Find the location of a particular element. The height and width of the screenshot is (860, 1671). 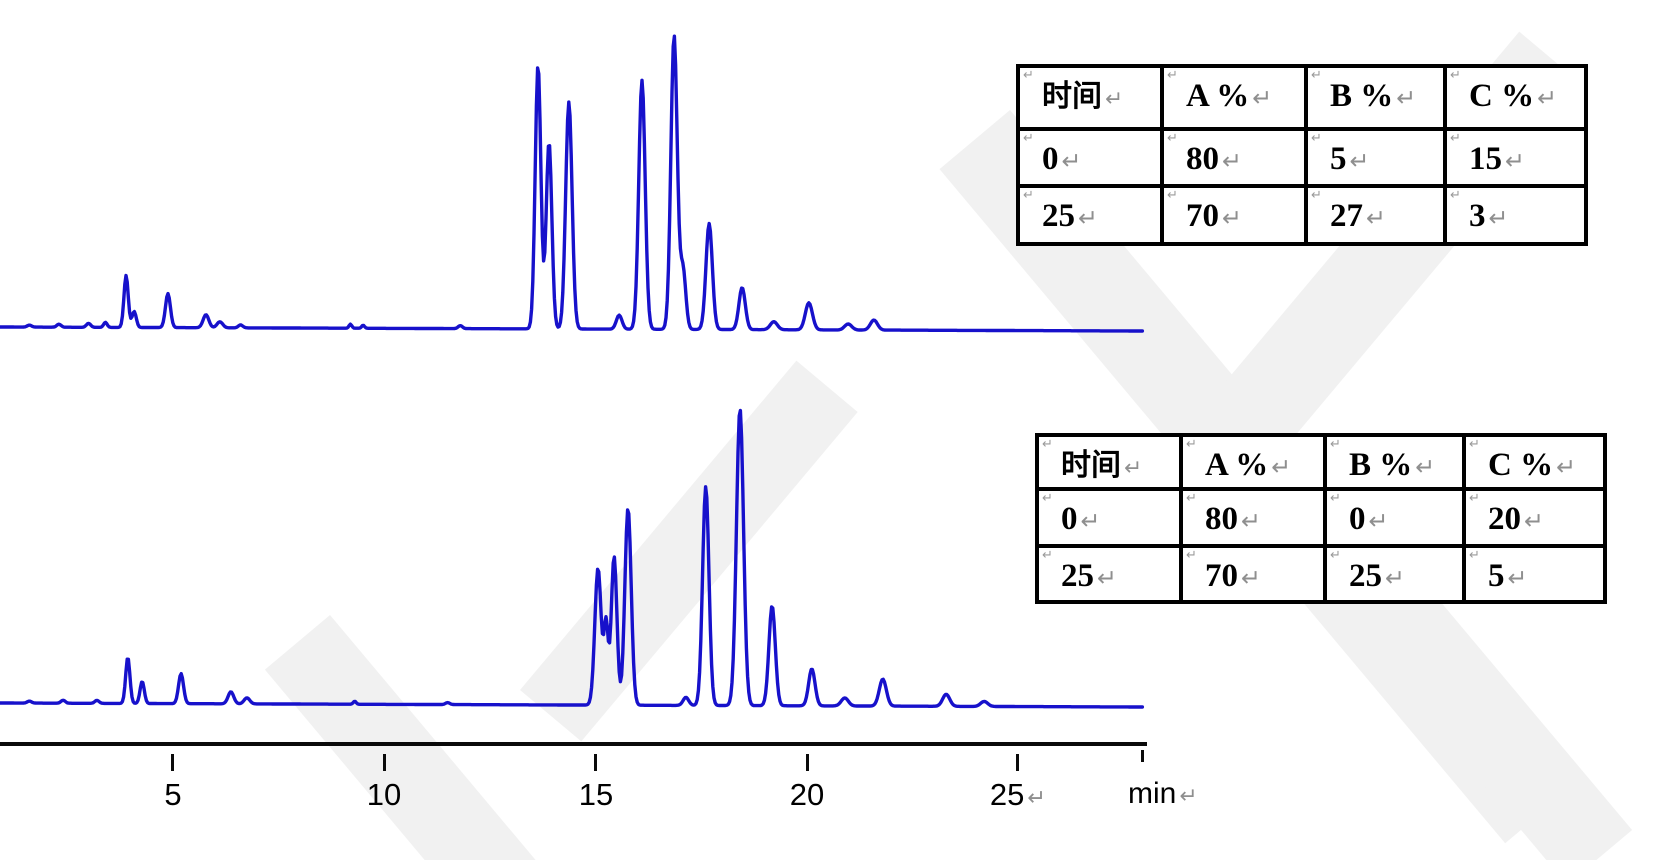

x-axis-end-tick is located at coordinates (1142, 756).